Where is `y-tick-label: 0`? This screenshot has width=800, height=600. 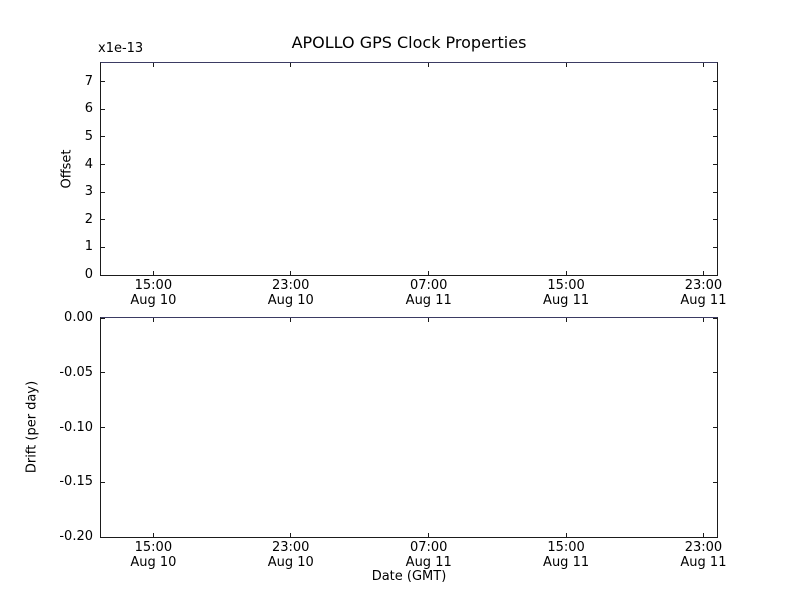
y-tick-label: 0 is located at coordinates (88, 274).